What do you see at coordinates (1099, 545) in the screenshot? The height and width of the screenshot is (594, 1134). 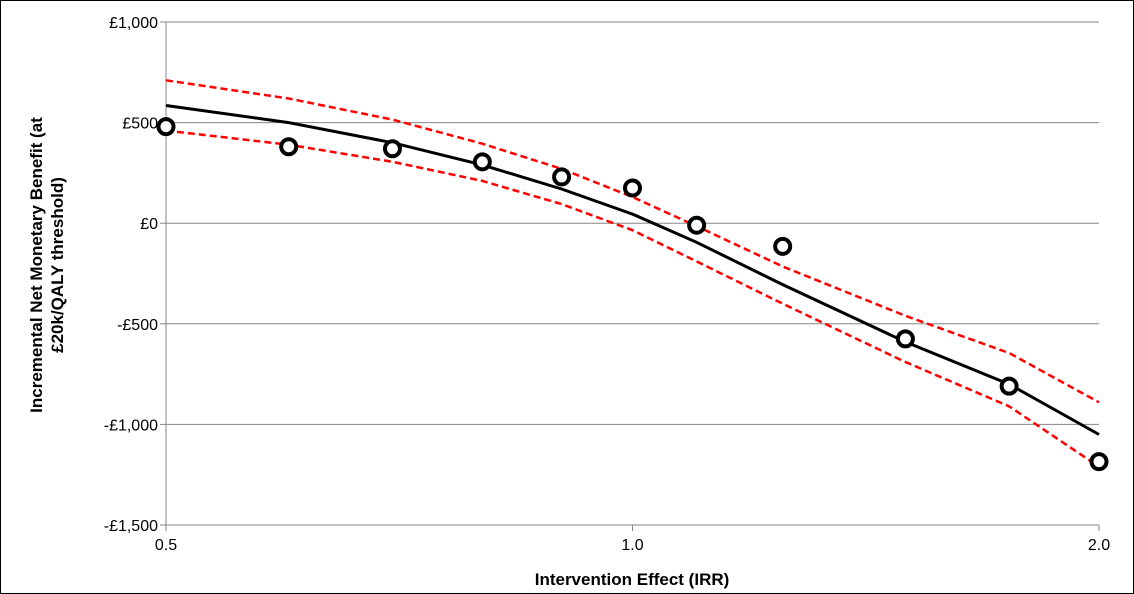 I see `x-tick-label: 2.0` at bounding box center [1099, 545].